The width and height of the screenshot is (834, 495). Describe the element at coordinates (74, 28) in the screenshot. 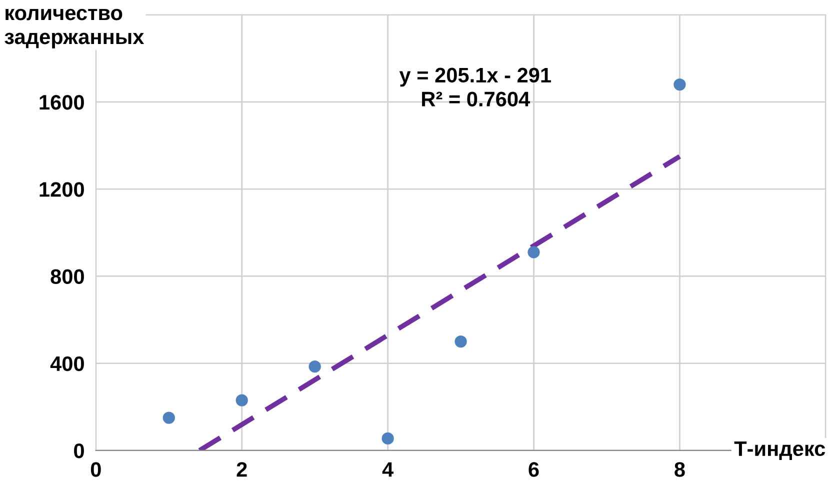

I see `y-axis-title: количество задержанных` at that location.